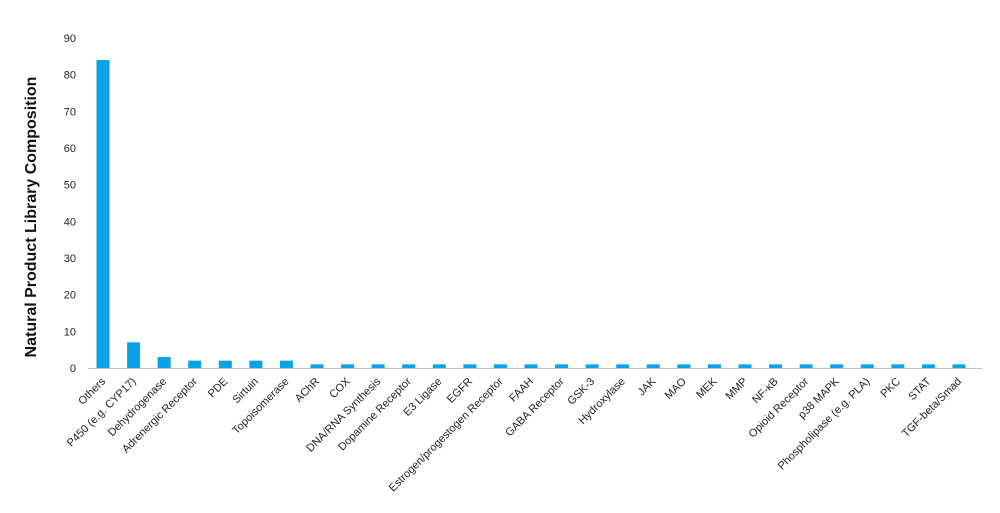 Image resolution: width=1000 pixels, height=513 pixels. Describe the element at coordinates (623, 366) in the screenshot. I see `bar-hydroxylase` at that location.